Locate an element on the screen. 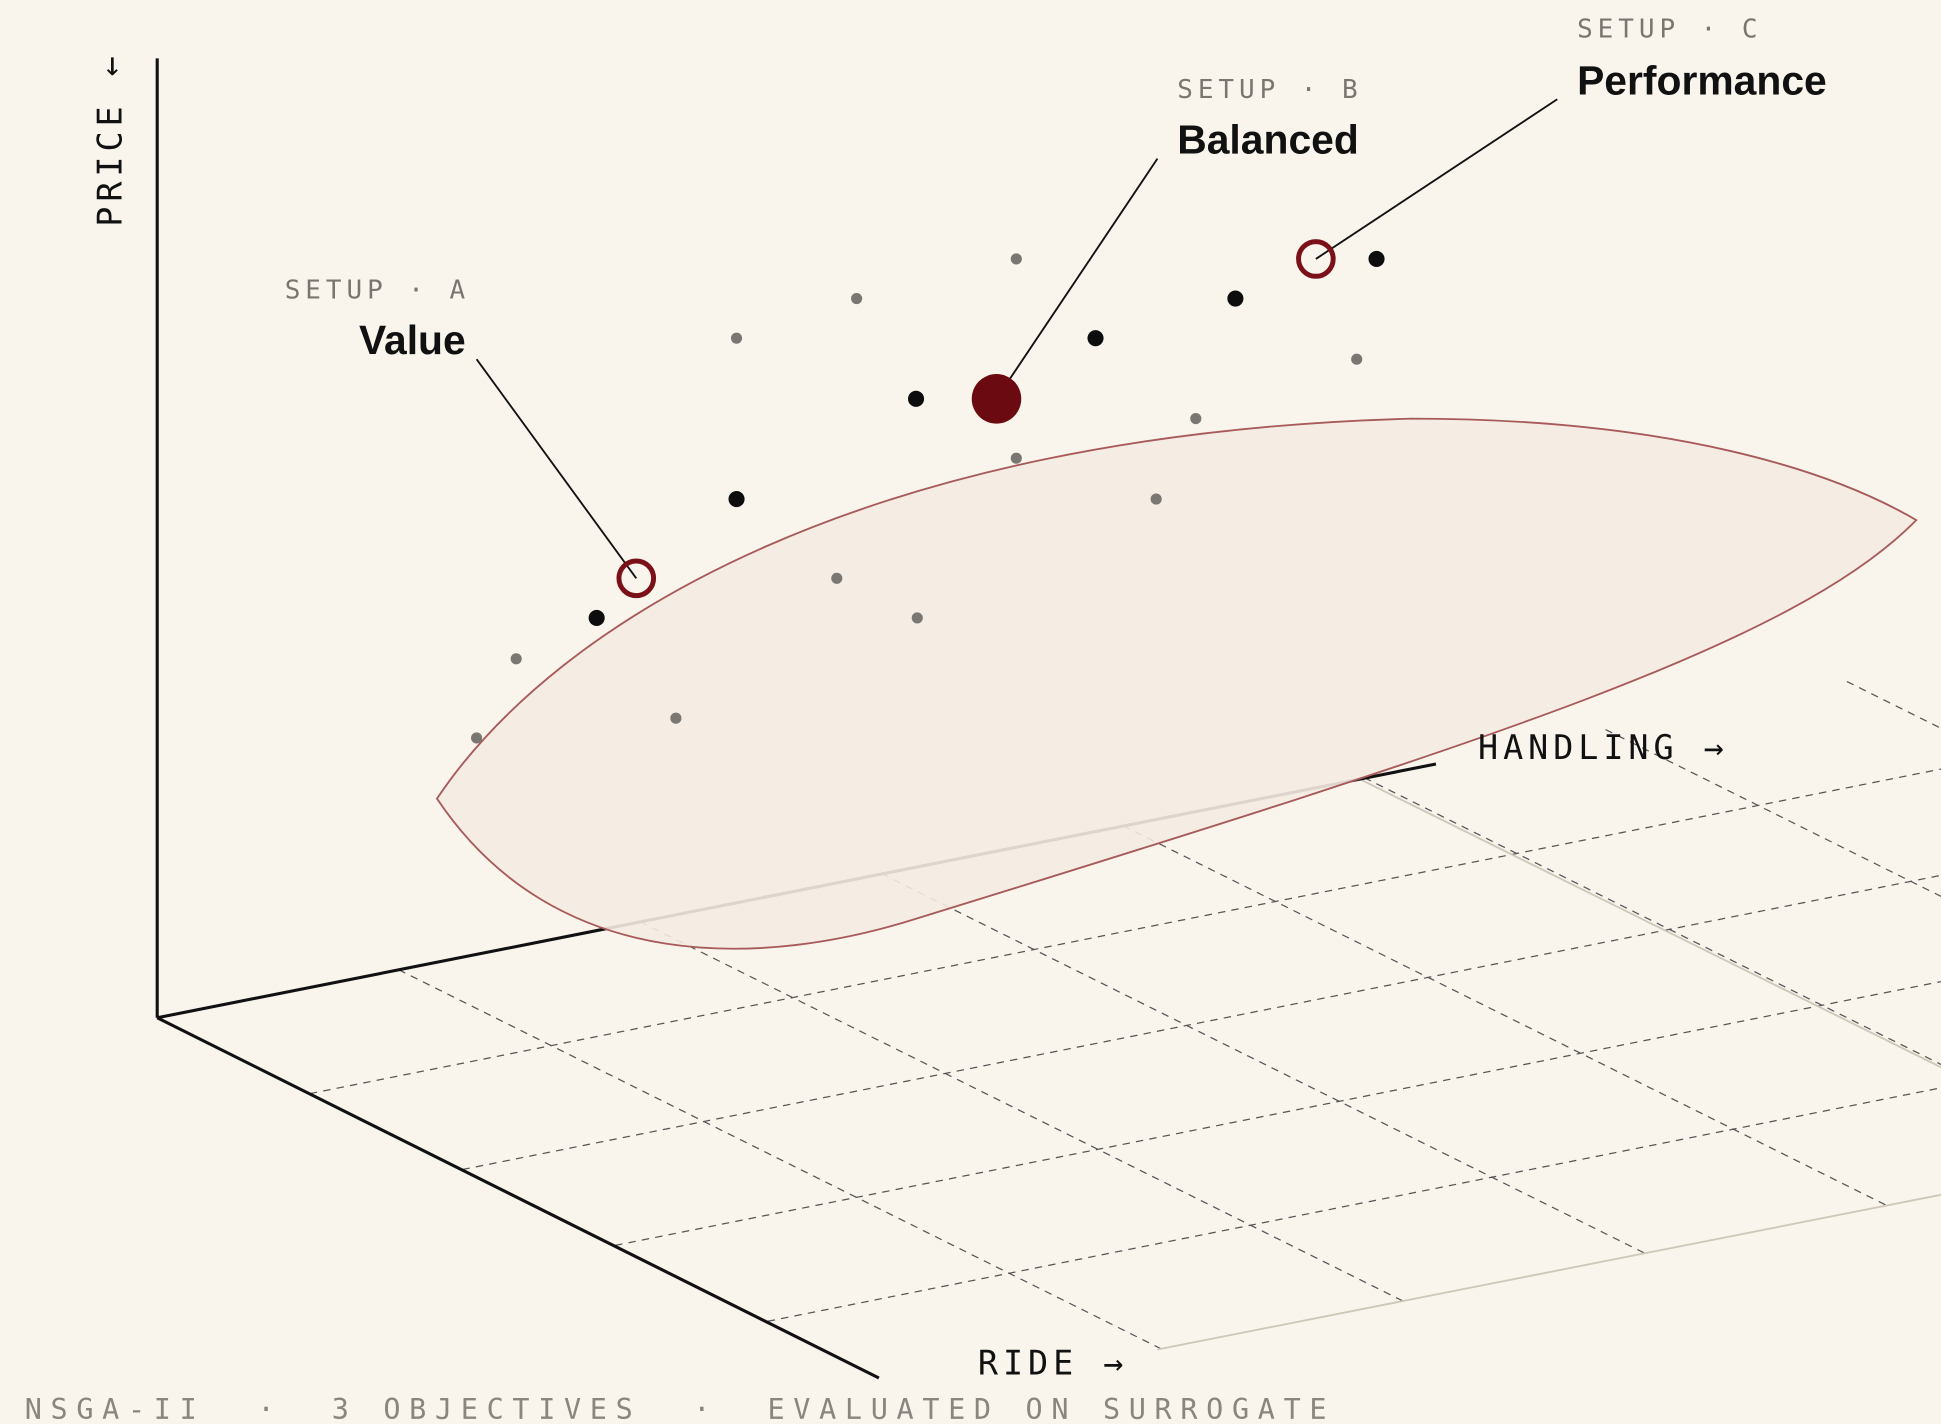  setup-a-marker is located at coordinates (636, 578).